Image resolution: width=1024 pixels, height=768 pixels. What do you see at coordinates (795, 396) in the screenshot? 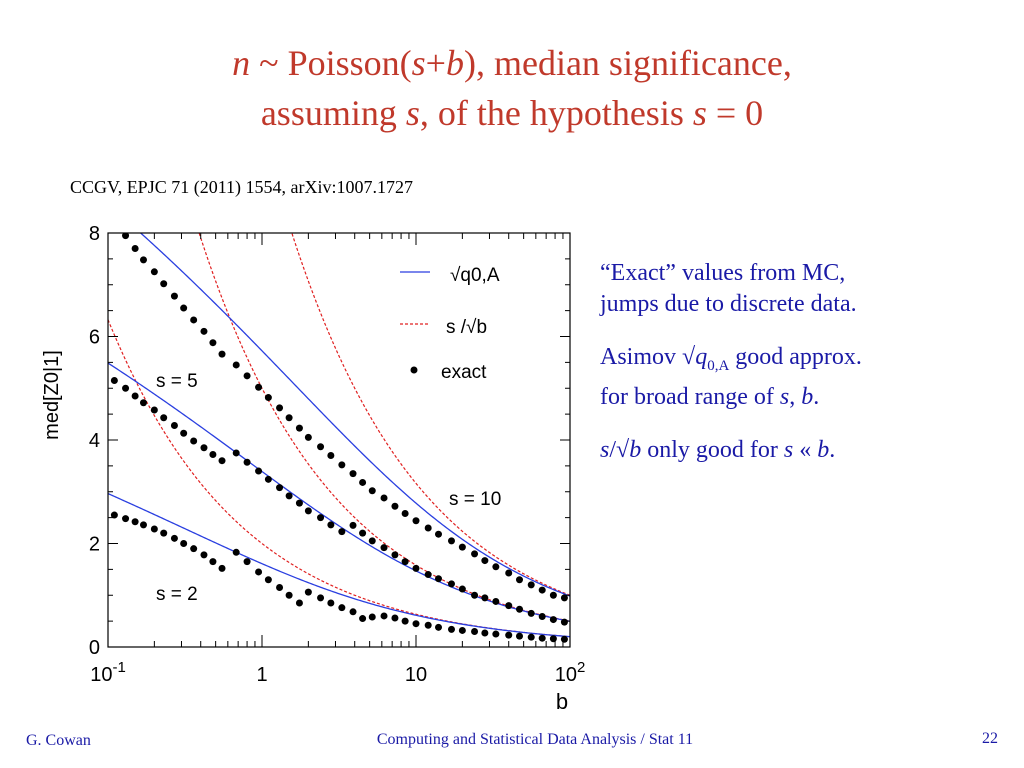
I see `note2-comma: ,` at bounding box center [795, 396].